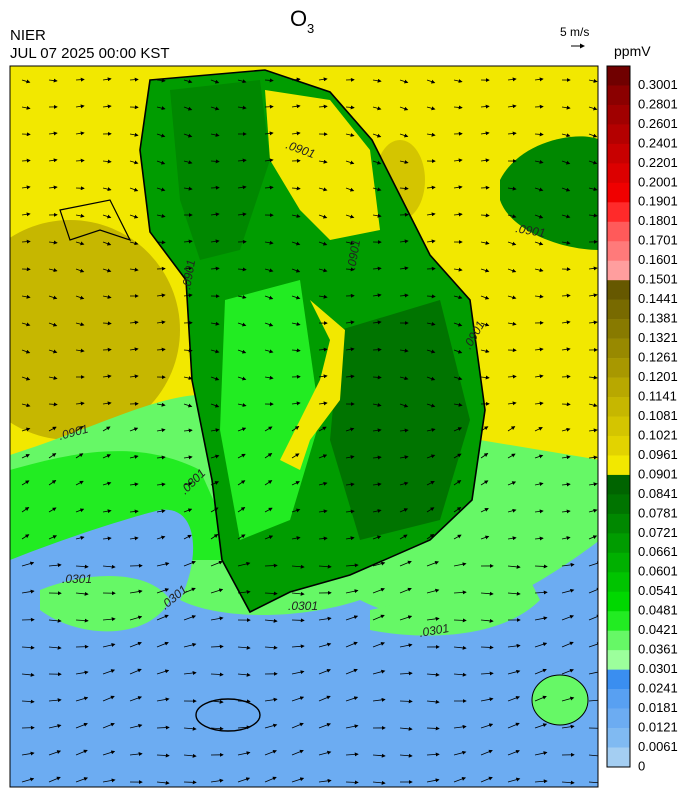  What do you see at coordinates (658, 434) in the screenshot?
I see `colorbar-label: 0.1021` at bounding box center [658, 434].